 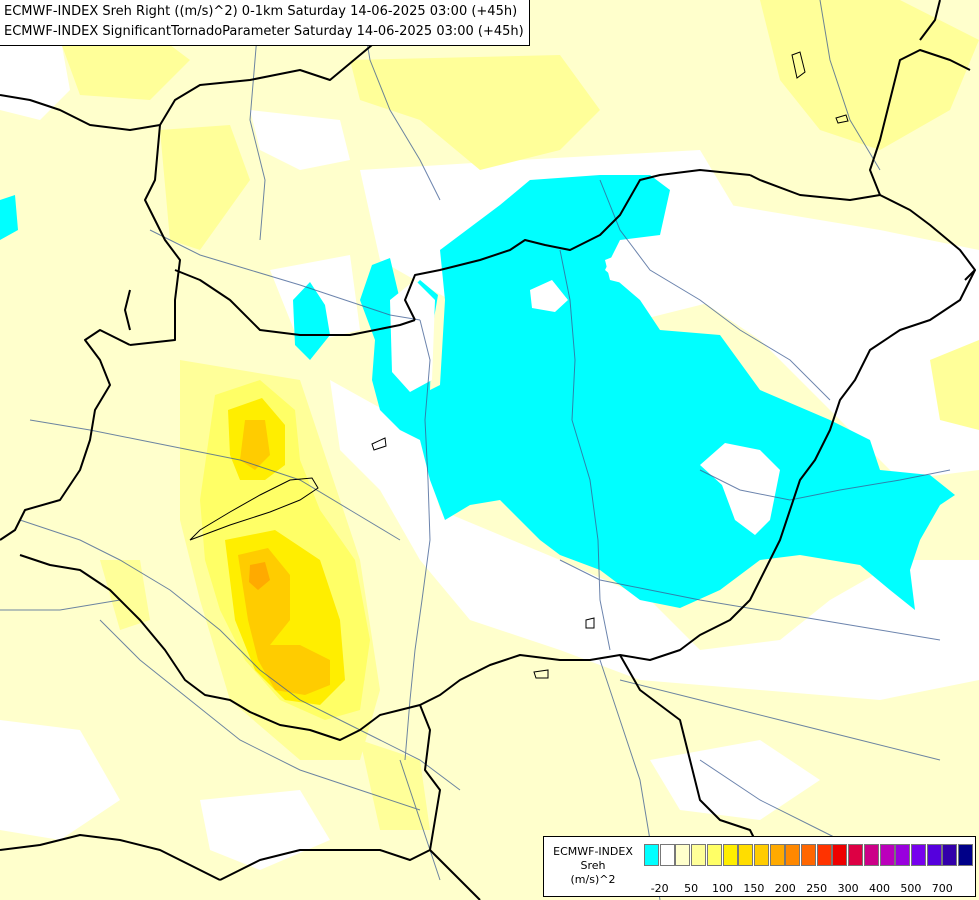 I want to click on legend-model: ECMWF-INDEX, so click(x=593, y=851).